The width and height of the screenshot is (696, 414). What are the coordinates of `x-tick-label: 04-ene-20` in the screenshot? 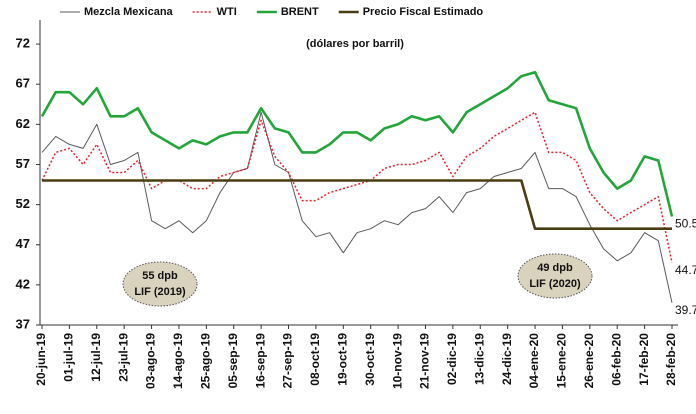 It's located at (534, 361).